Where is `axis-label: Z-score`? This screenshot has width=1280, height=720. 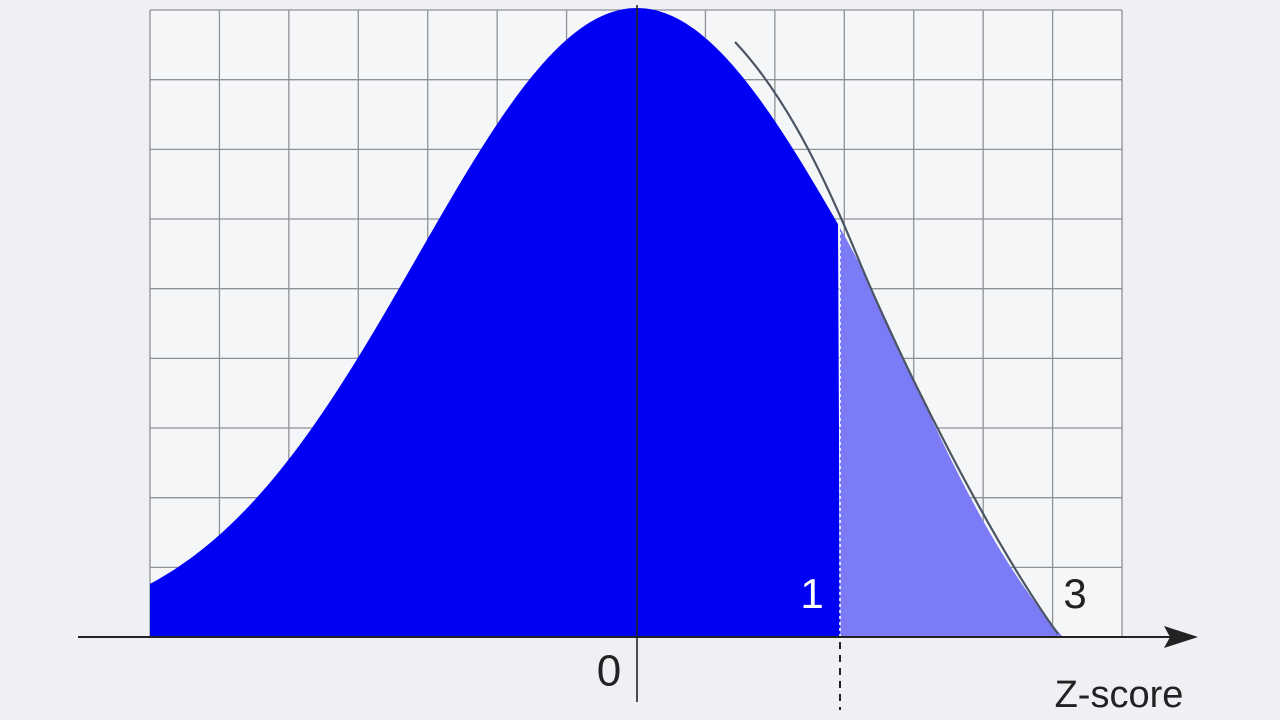
axis-label: Z-score is located at coordinates (1119, 695).